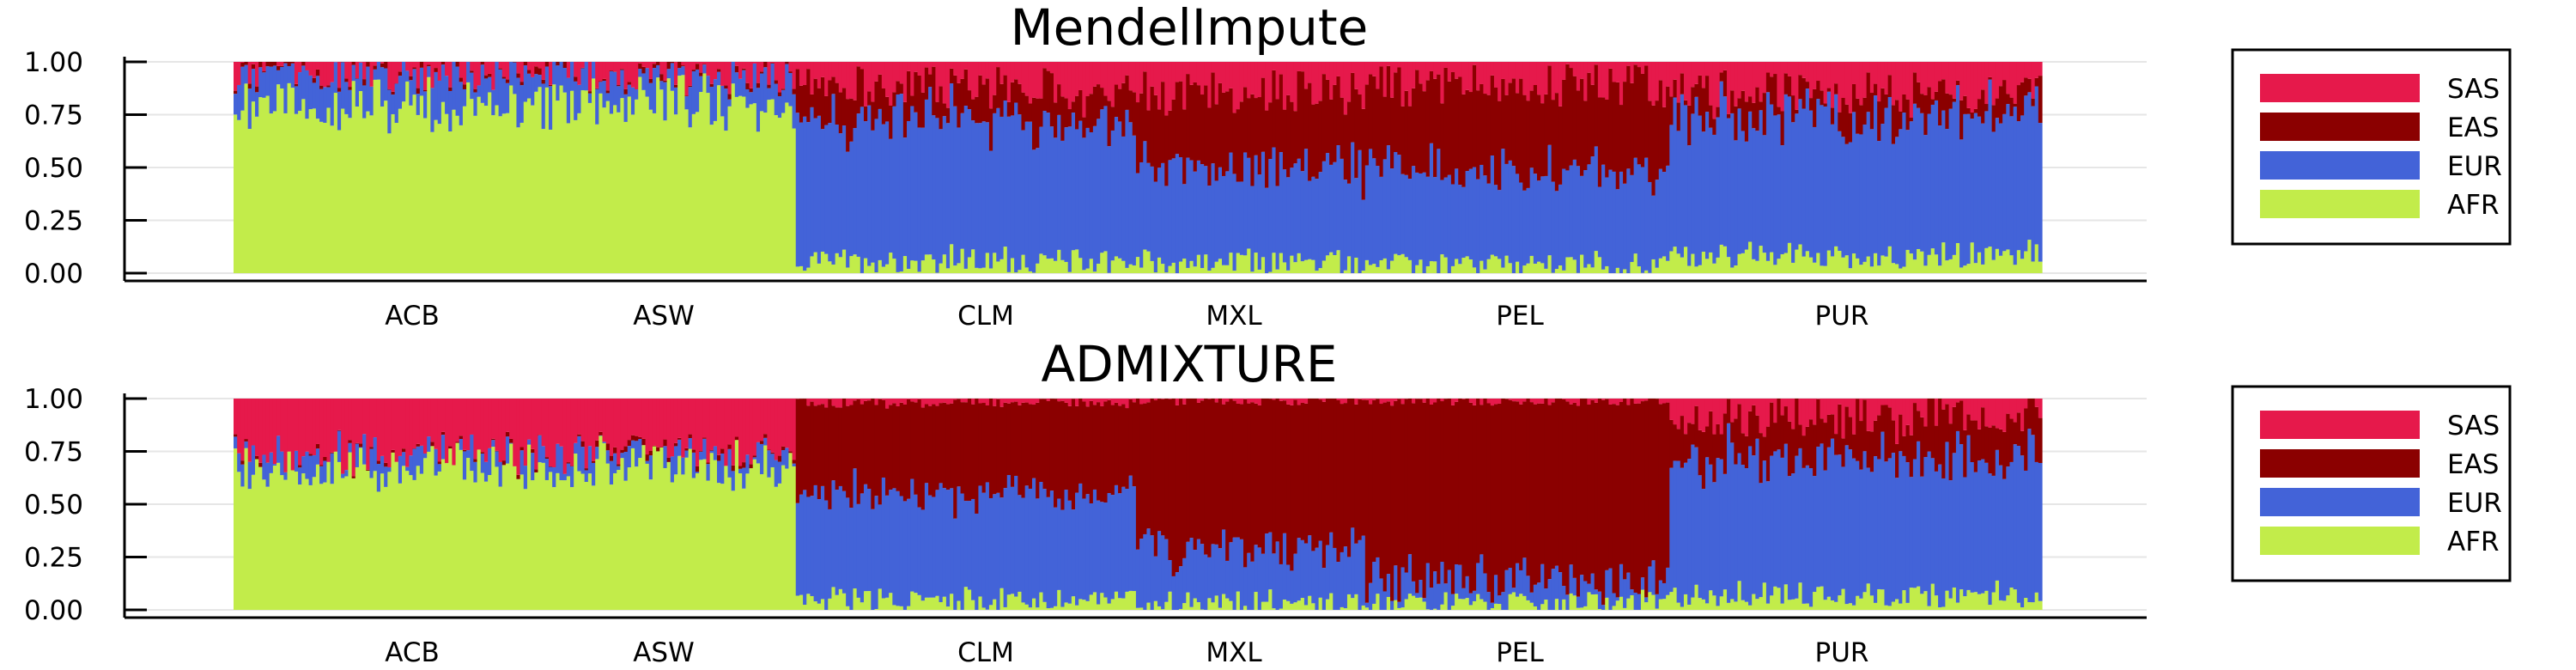 The image size is (2576, 670). What do you see at coordinates (53, 168) in the screenshot?
I see `y-tick-label: 0.50` at bounding box center [53, 168].